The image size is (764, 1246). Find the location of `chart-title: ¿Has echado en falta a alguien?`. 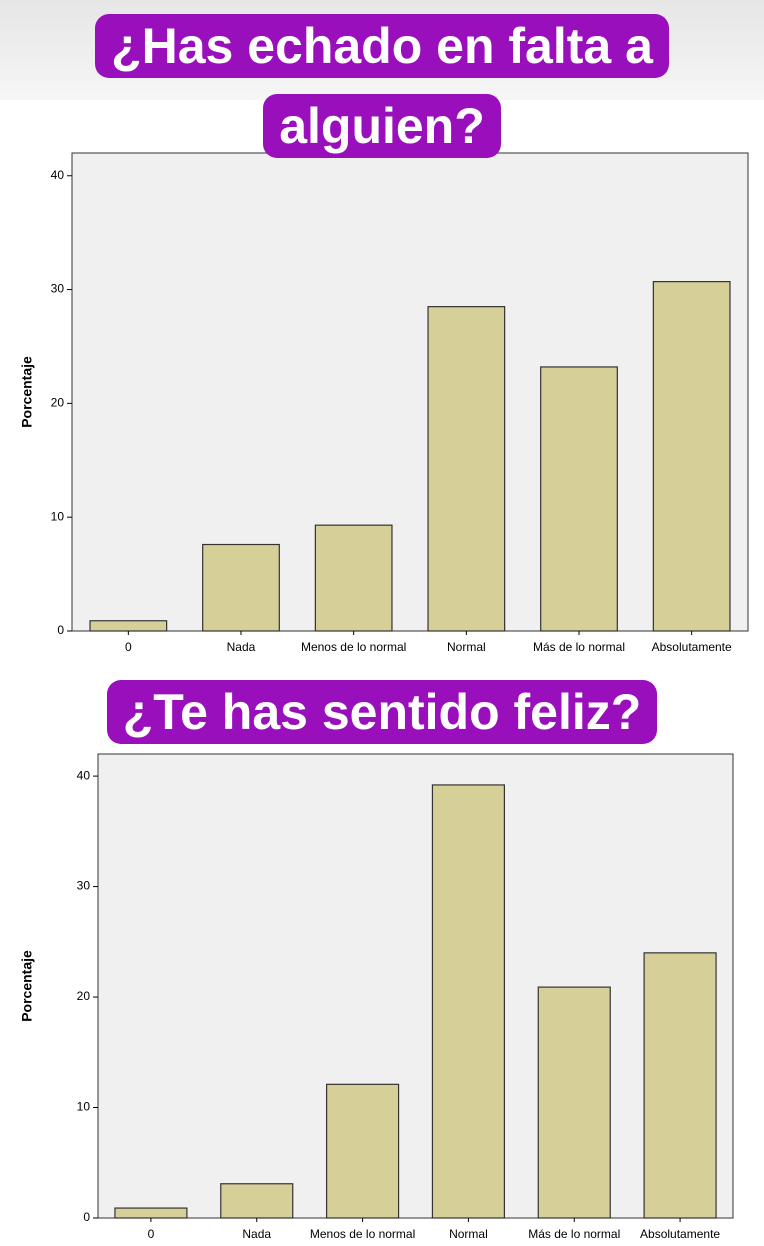

chart-title: ¿Has echado en falta a alguien? is located at coordinates (382, 86).